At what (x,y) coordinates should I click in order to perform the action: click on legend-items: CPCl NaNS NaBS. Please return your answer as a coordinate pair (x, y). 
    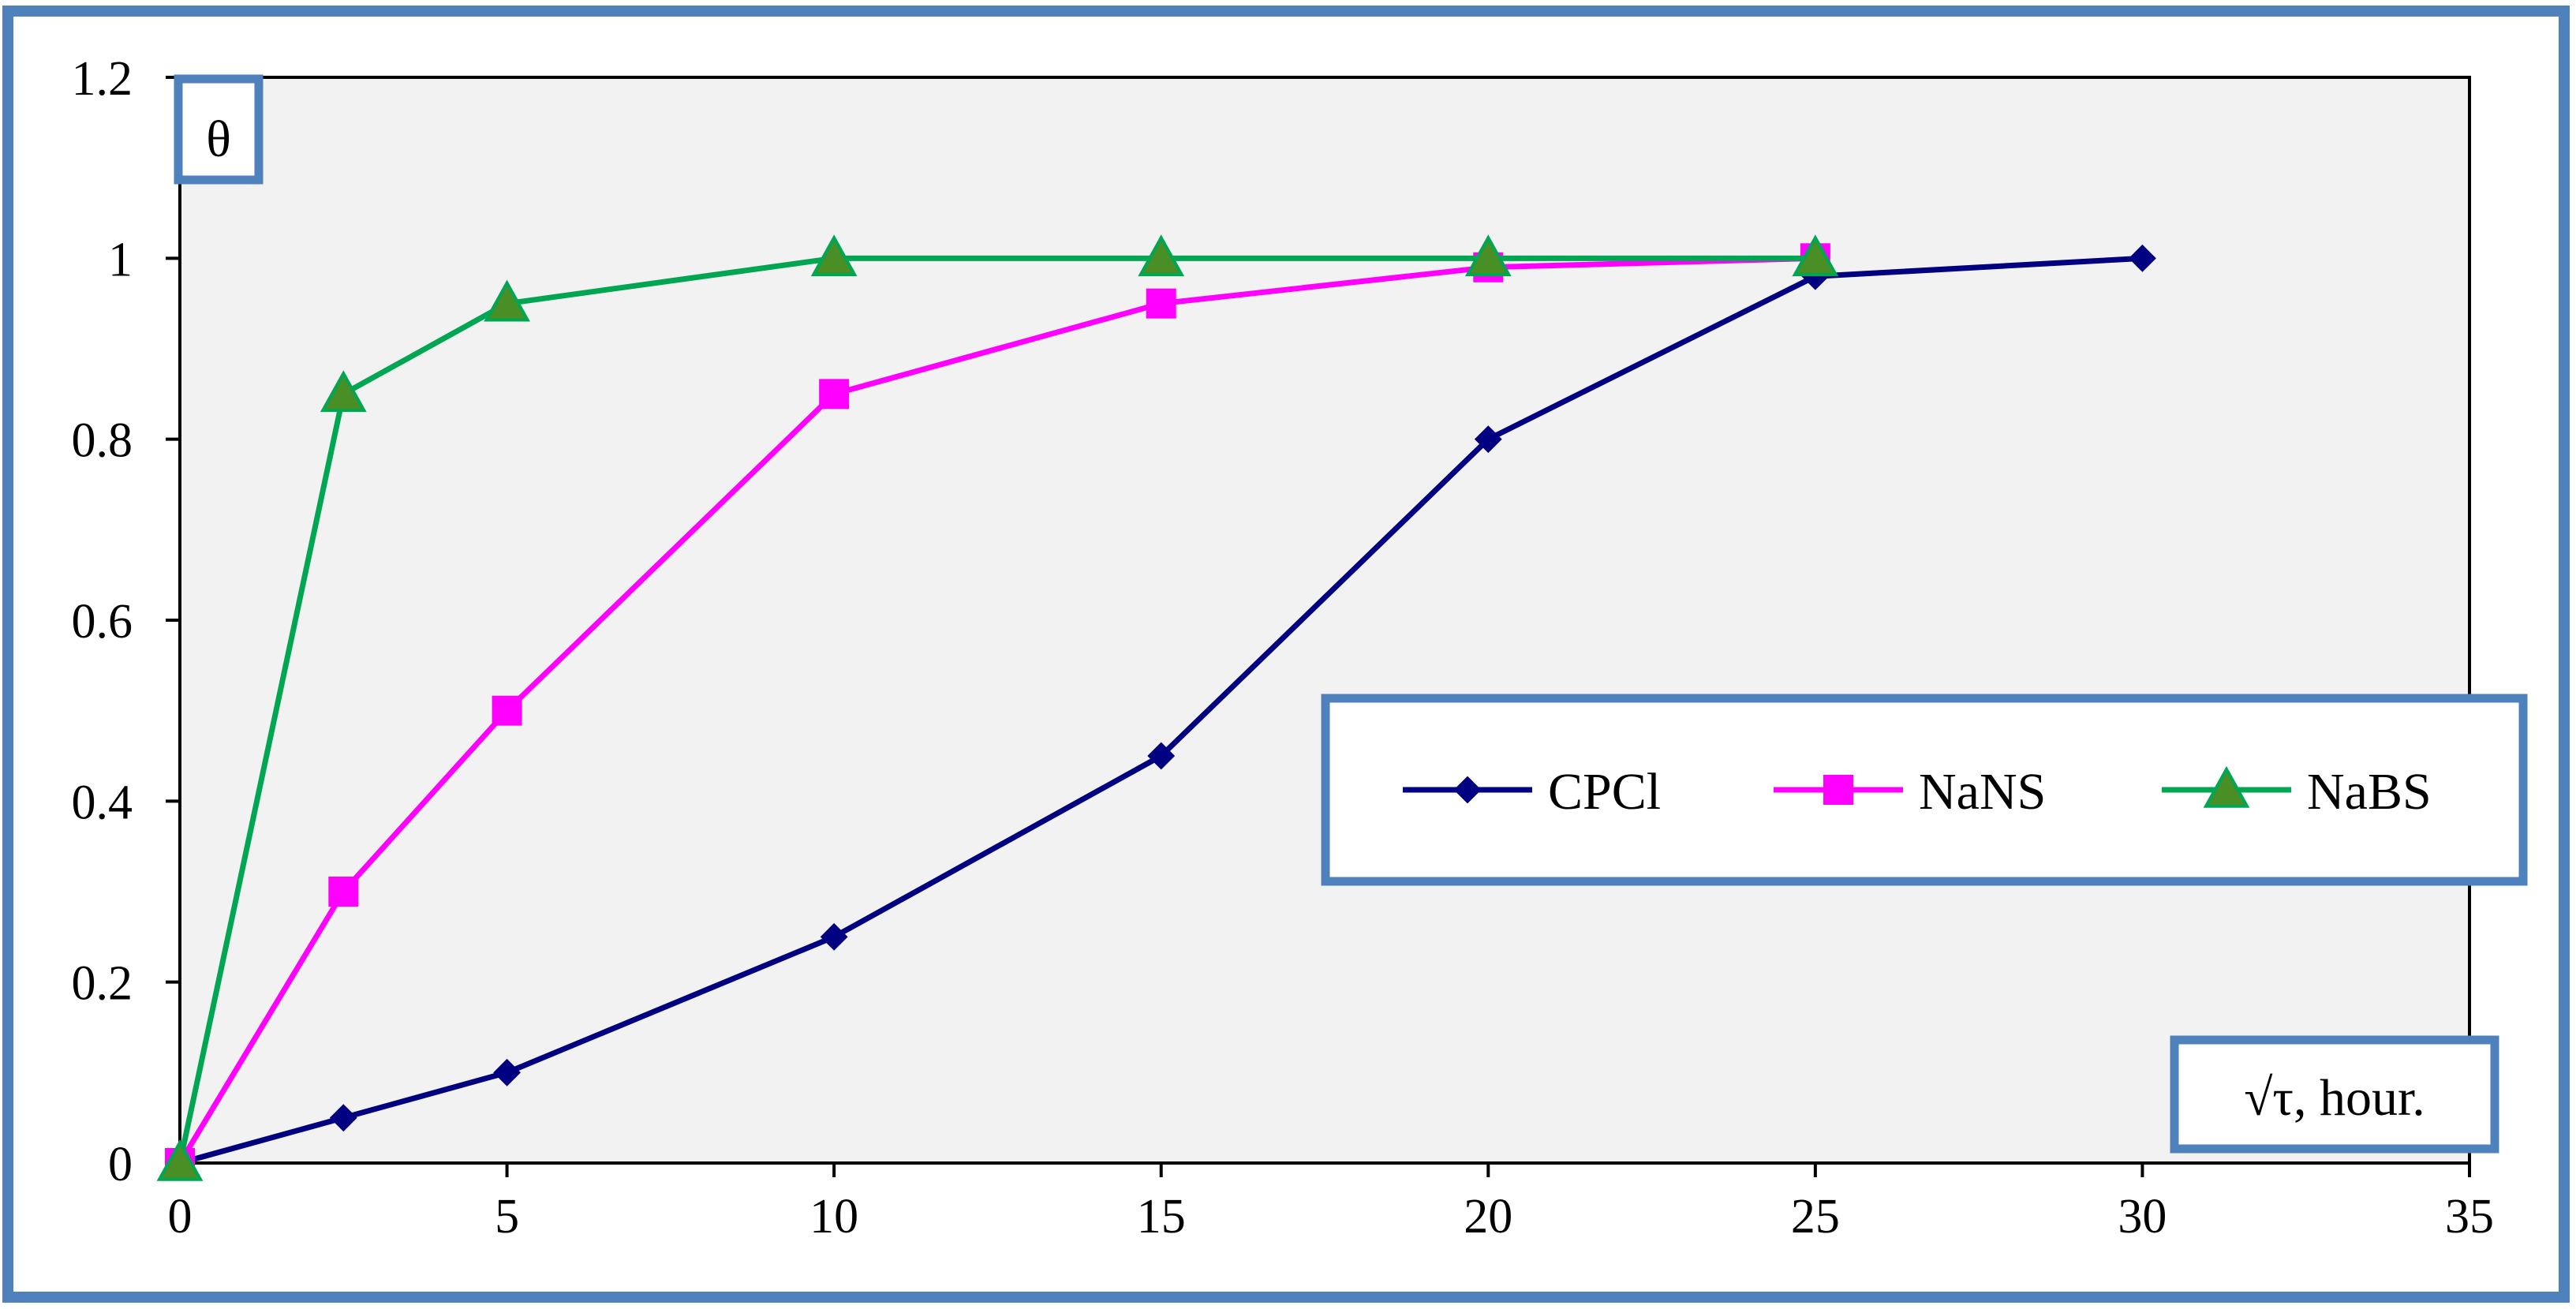
    Looking at the image, I should click on (1917, 792).